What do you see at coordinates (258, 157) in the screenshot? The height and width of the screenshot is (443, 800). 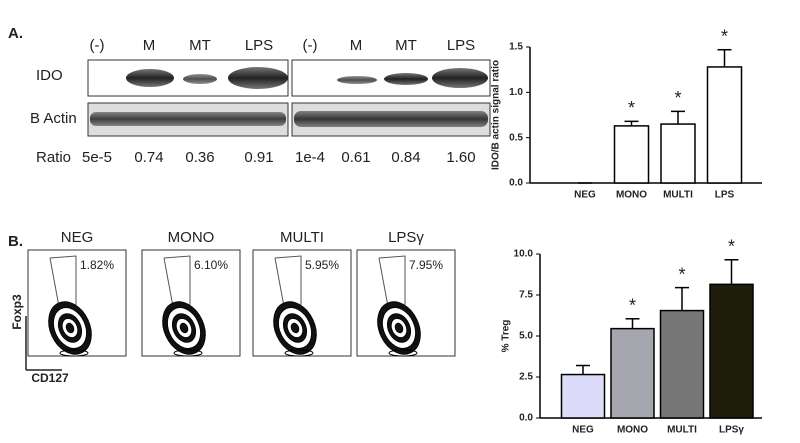 I see `ratio-value: 0.91` at bounding box center [258, 157].